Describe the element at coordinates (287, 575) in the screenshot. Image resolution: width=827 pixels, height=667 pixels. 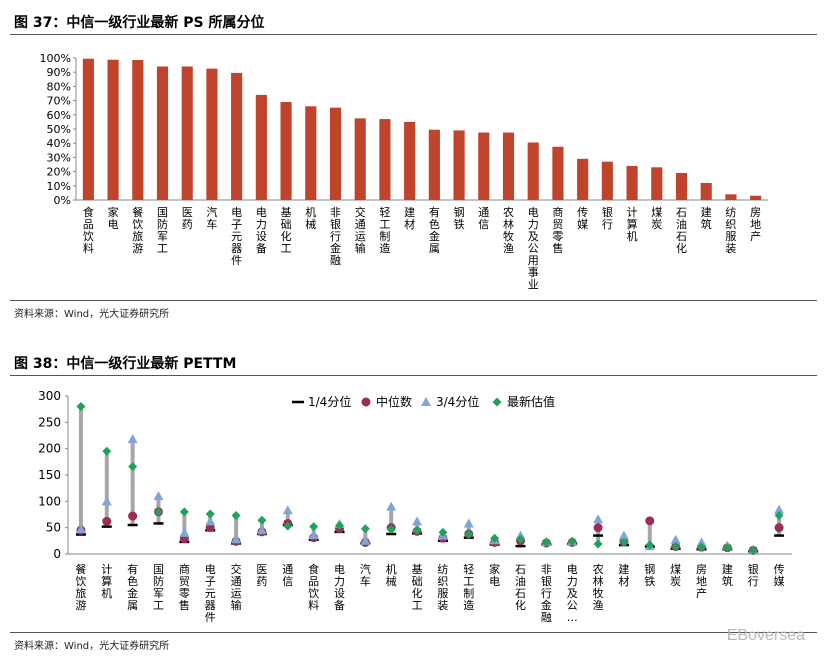
I see `x-tick-label: 通信` at that location.